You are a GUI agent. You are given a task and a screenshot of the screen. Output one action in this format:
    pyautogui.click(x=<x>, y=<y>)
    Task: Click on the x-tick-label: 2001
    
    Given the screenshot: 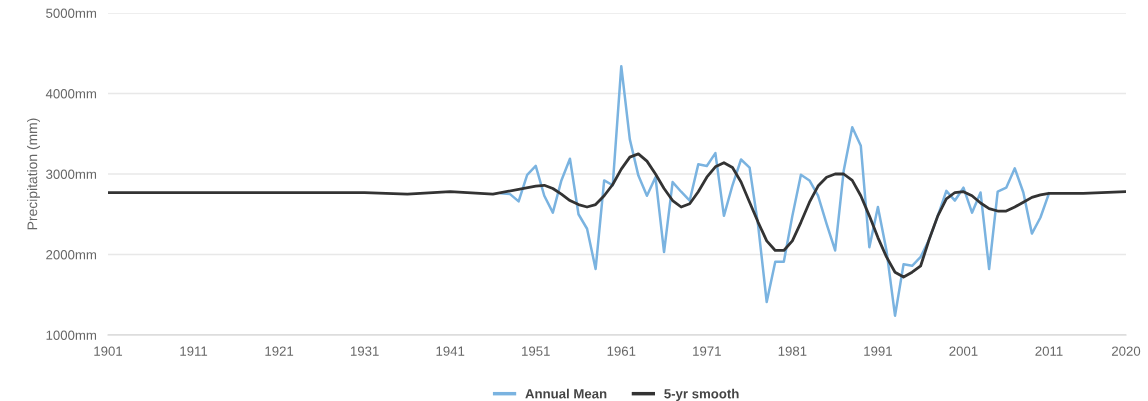 What is the action you would take?
    pyautogui.click(x=963, y=351)
    